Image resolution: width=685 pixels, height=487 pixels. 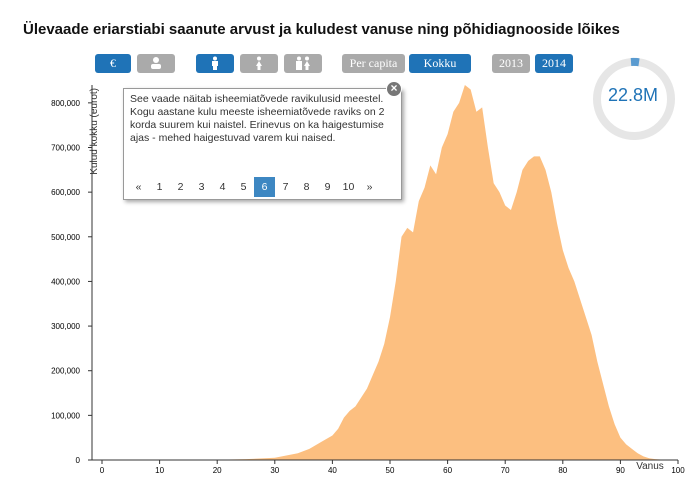 What do you see at coordinates (620, 470) in the screenshot?
I see `x-tick-label: 90` at bounding box center [620, 470].